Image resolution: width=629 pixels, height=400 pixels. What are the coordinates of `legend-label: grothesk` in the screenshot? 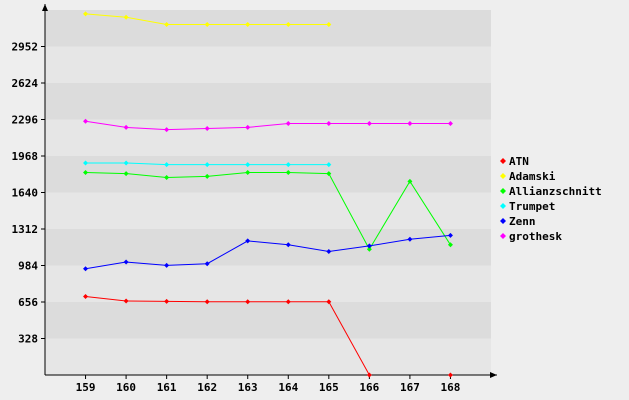 It's located at (535, 236).